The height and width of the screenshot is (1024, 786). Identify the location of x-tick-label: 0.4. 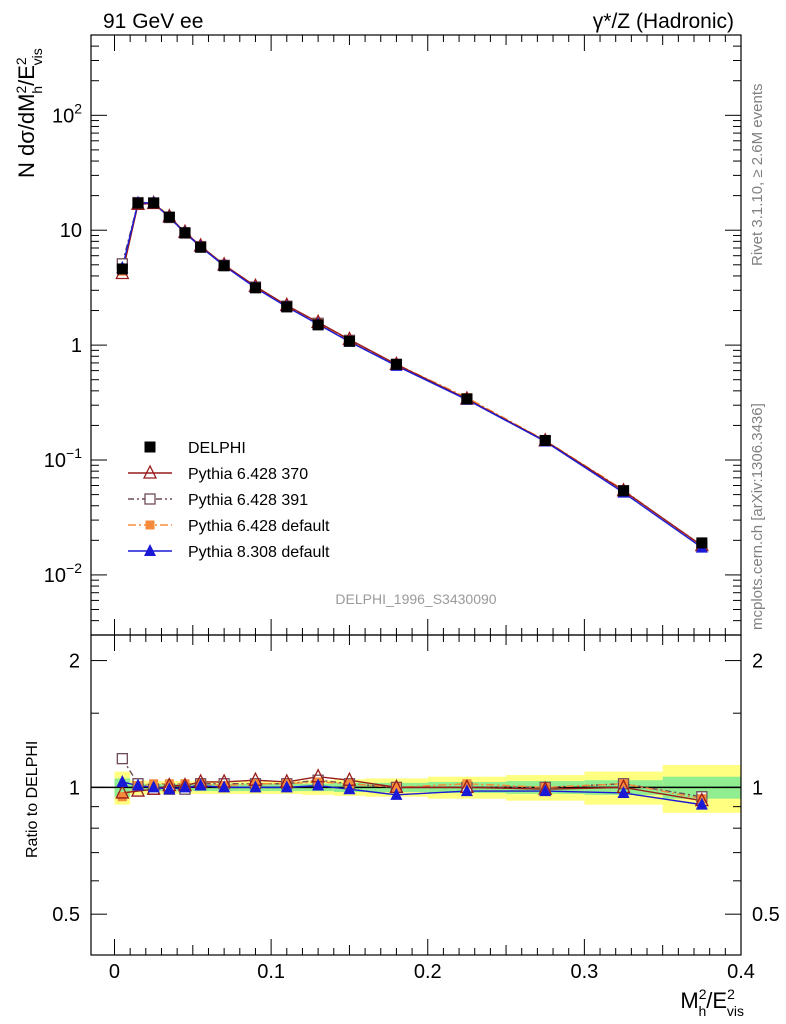
(741, 972).